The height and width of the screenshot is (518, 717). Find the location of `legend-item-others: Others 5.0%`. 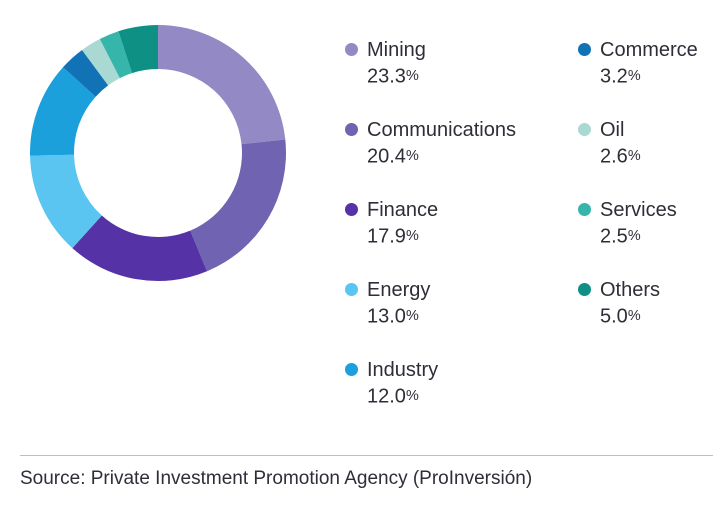

legend-item-others: Others 5.0% is located at coordinates (638, 303).